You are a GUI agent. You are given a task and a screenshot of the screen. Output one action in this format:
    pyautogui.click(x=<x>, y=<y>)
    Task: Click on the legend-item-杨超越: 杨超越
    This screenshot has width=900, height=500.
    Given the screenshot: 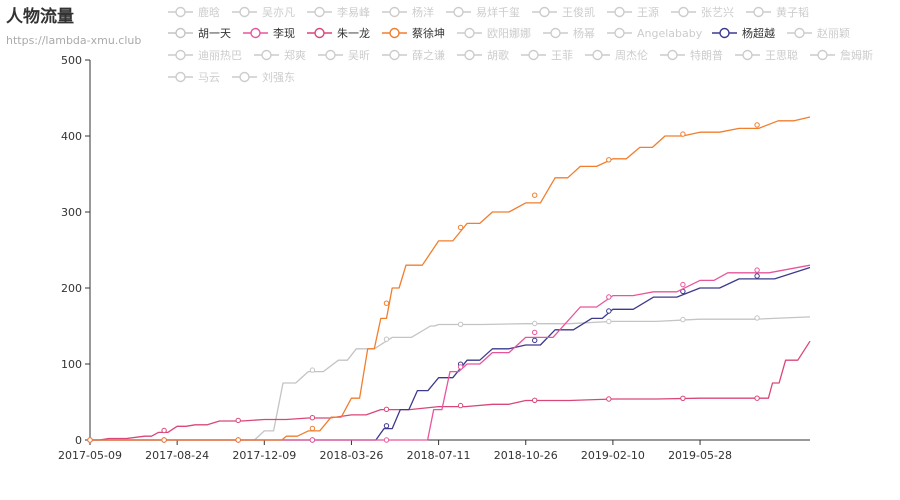 What is the action you would take?
    pyautogui.click(x=743, y=33)
    